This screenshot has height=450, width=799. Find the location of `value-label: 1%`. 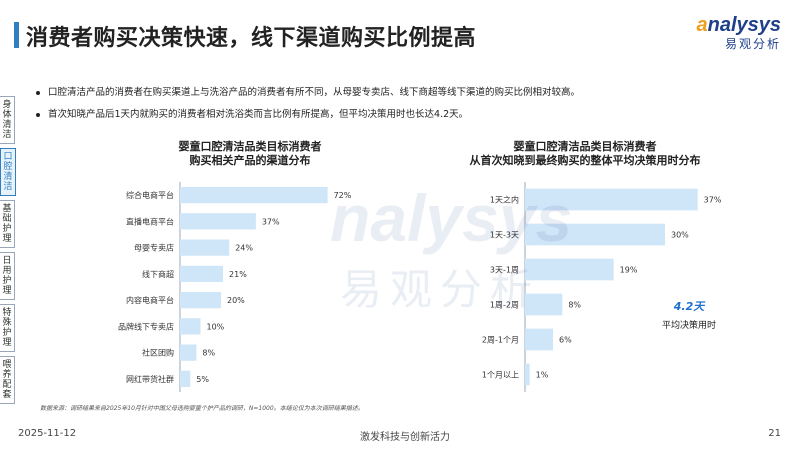

value-label: 1% is located at coordinates (542, 375).